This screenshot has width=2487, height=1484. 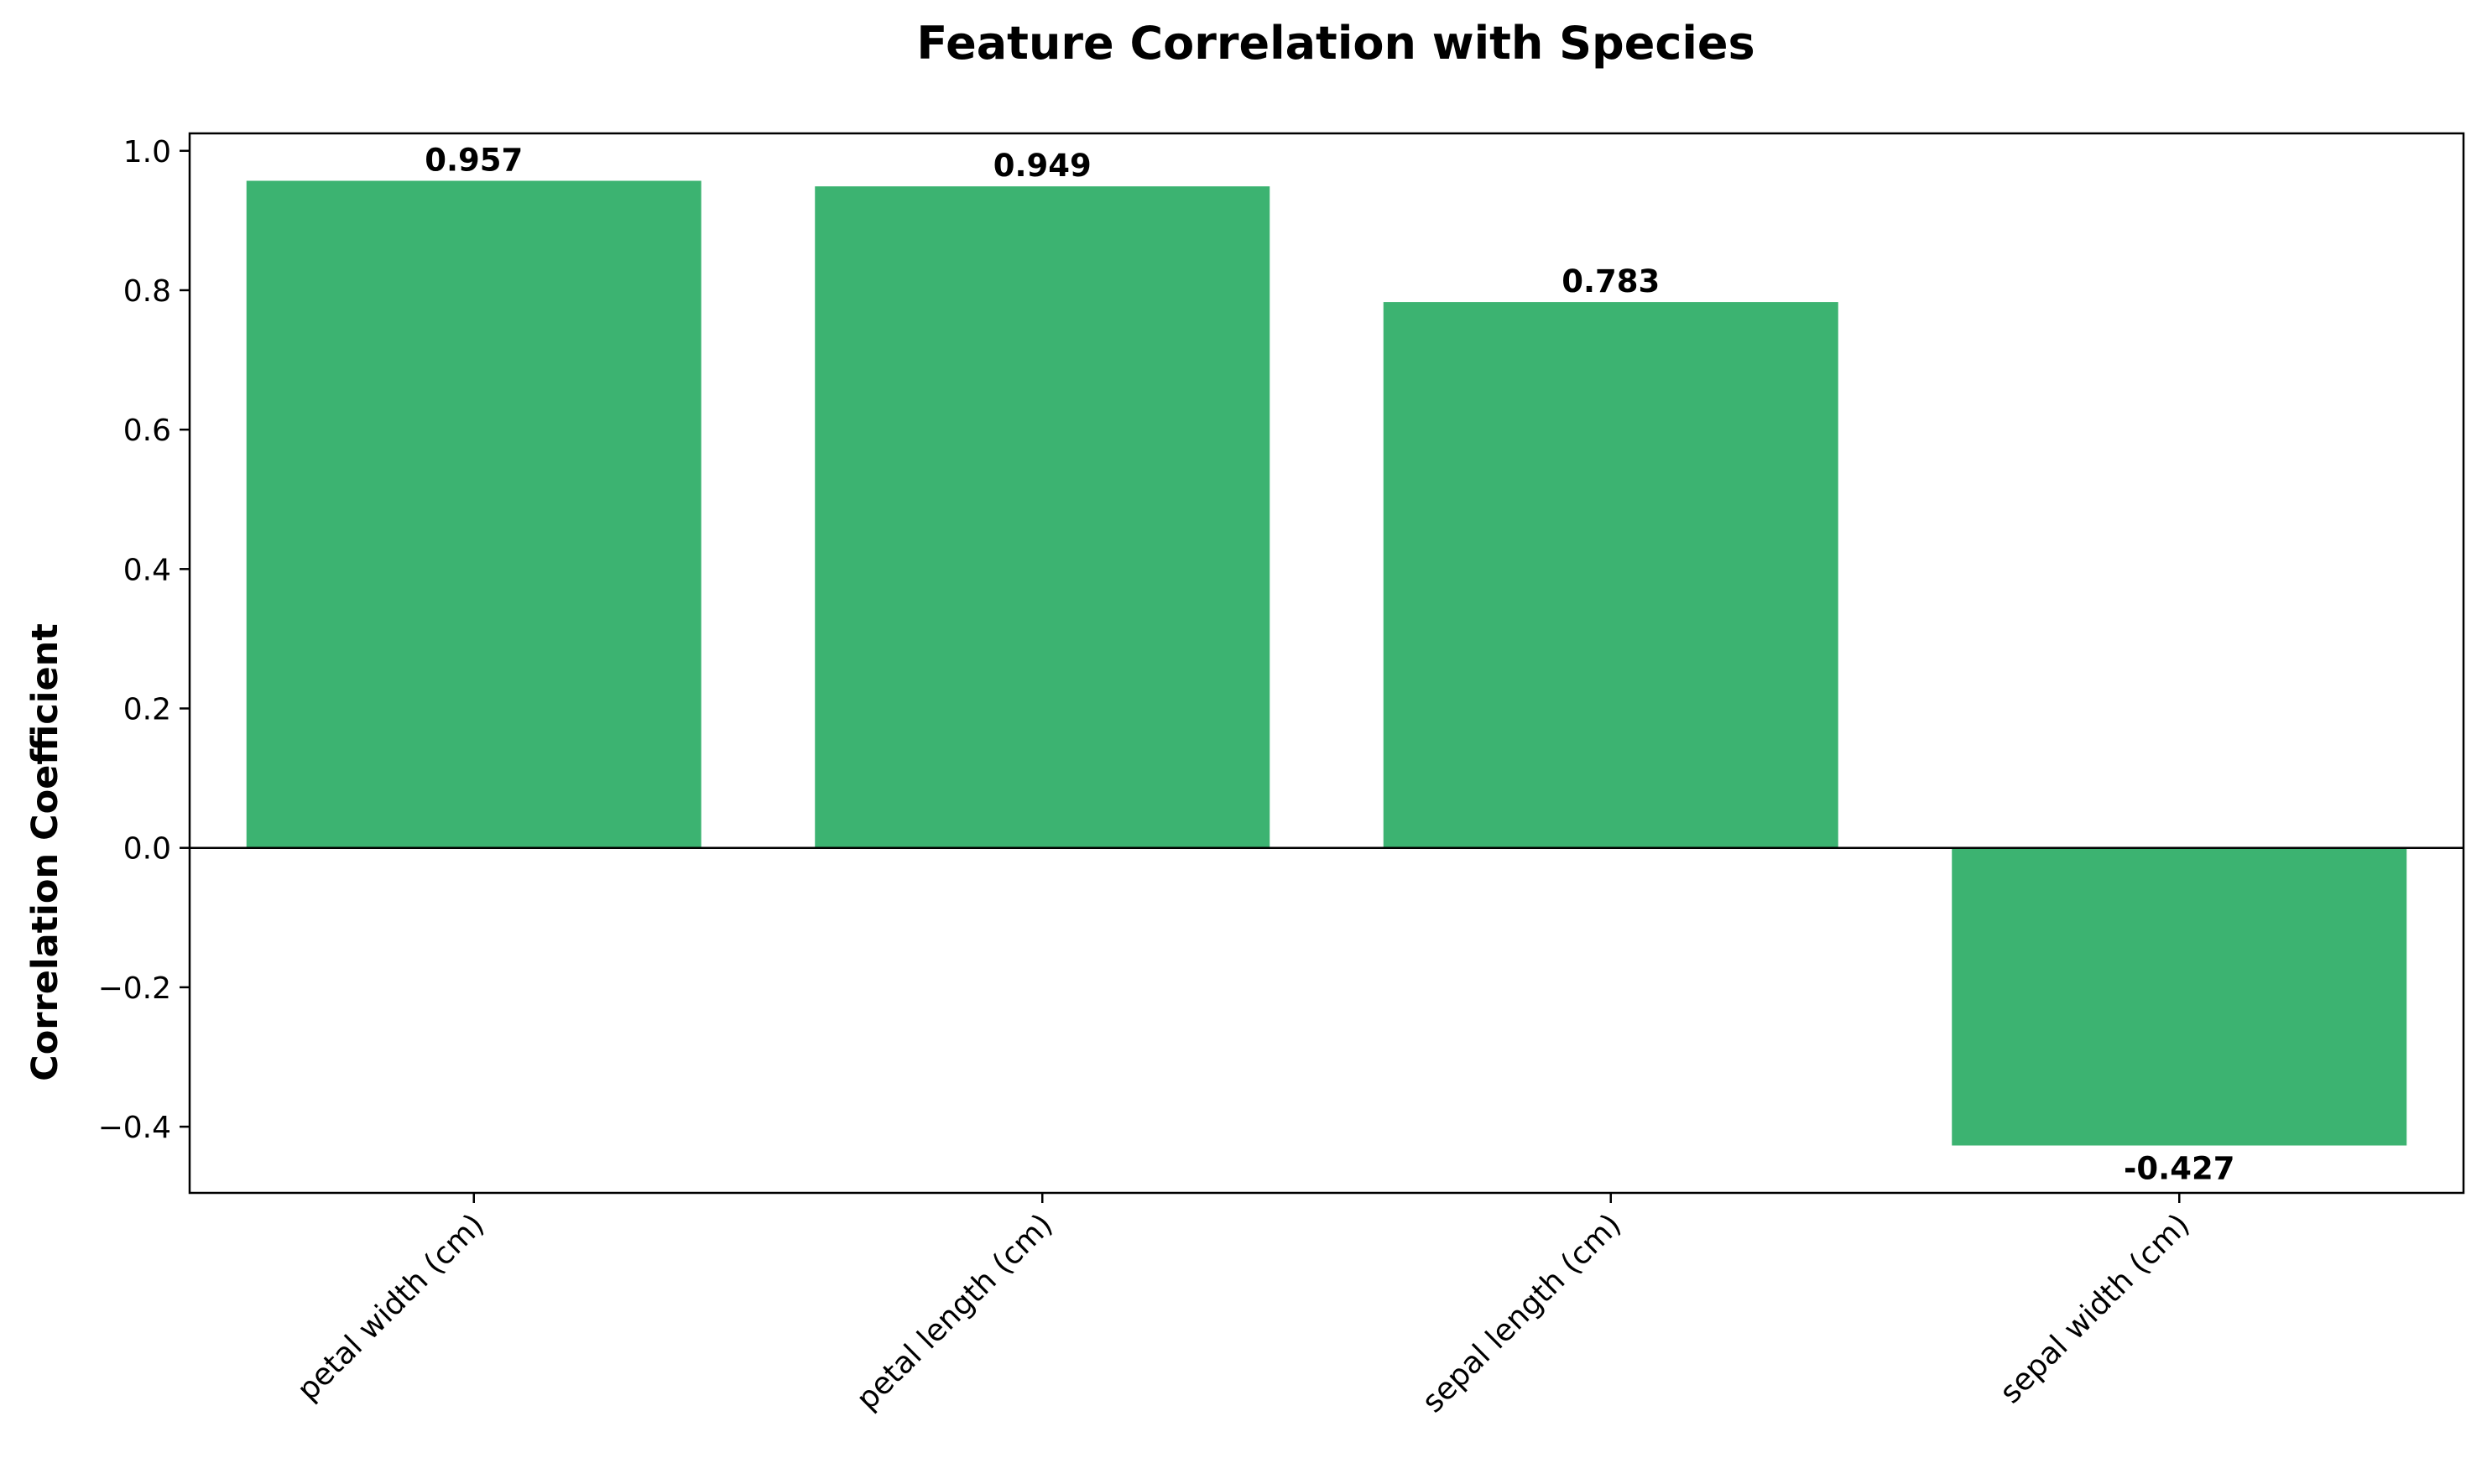 I want to click on y-axis-ticks: −0.4 −0.2 0.0 0.2 0.4 0.6 0.8 1.0, so click(x=144, y=640).